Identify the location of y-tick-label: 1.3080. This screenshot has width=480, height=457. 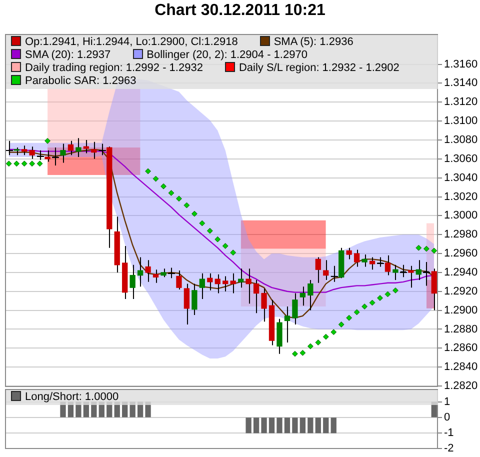
(461, 140).